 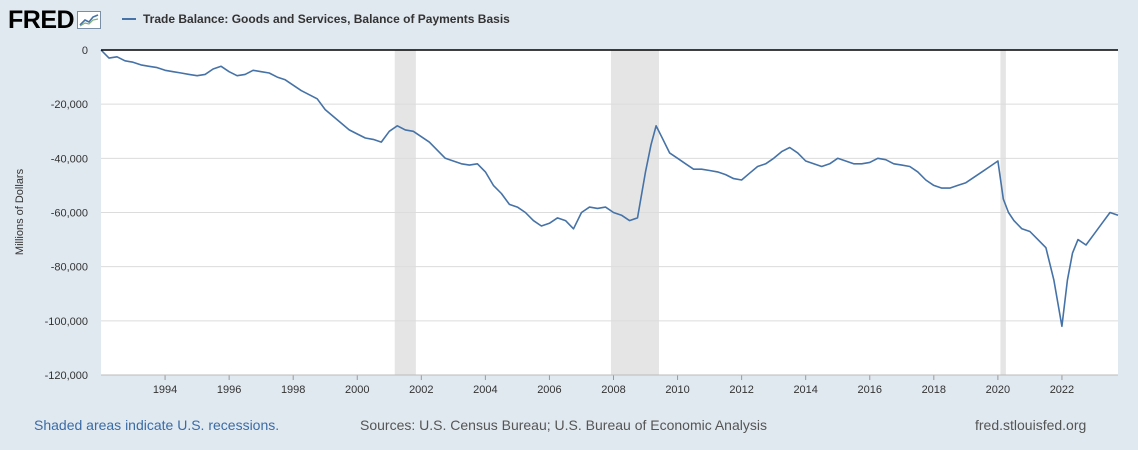 What do you see at coordinates (485, 390) in the screenshot?
I see `x-tick-label-5: 2004` at bounding box center [485, 390].